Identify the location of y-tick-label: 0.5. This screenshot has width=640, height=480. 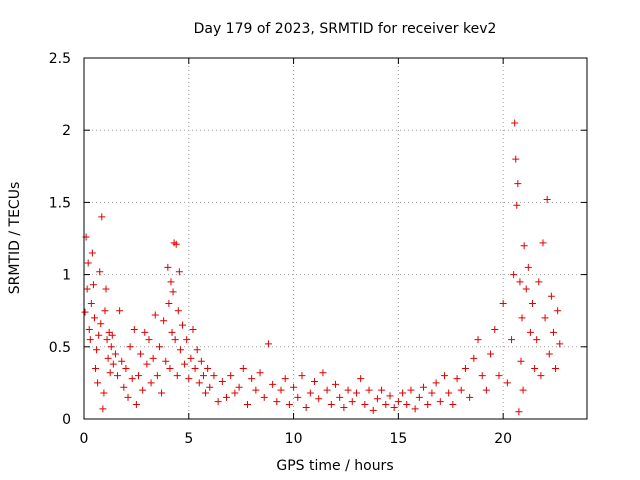
(60, 348).